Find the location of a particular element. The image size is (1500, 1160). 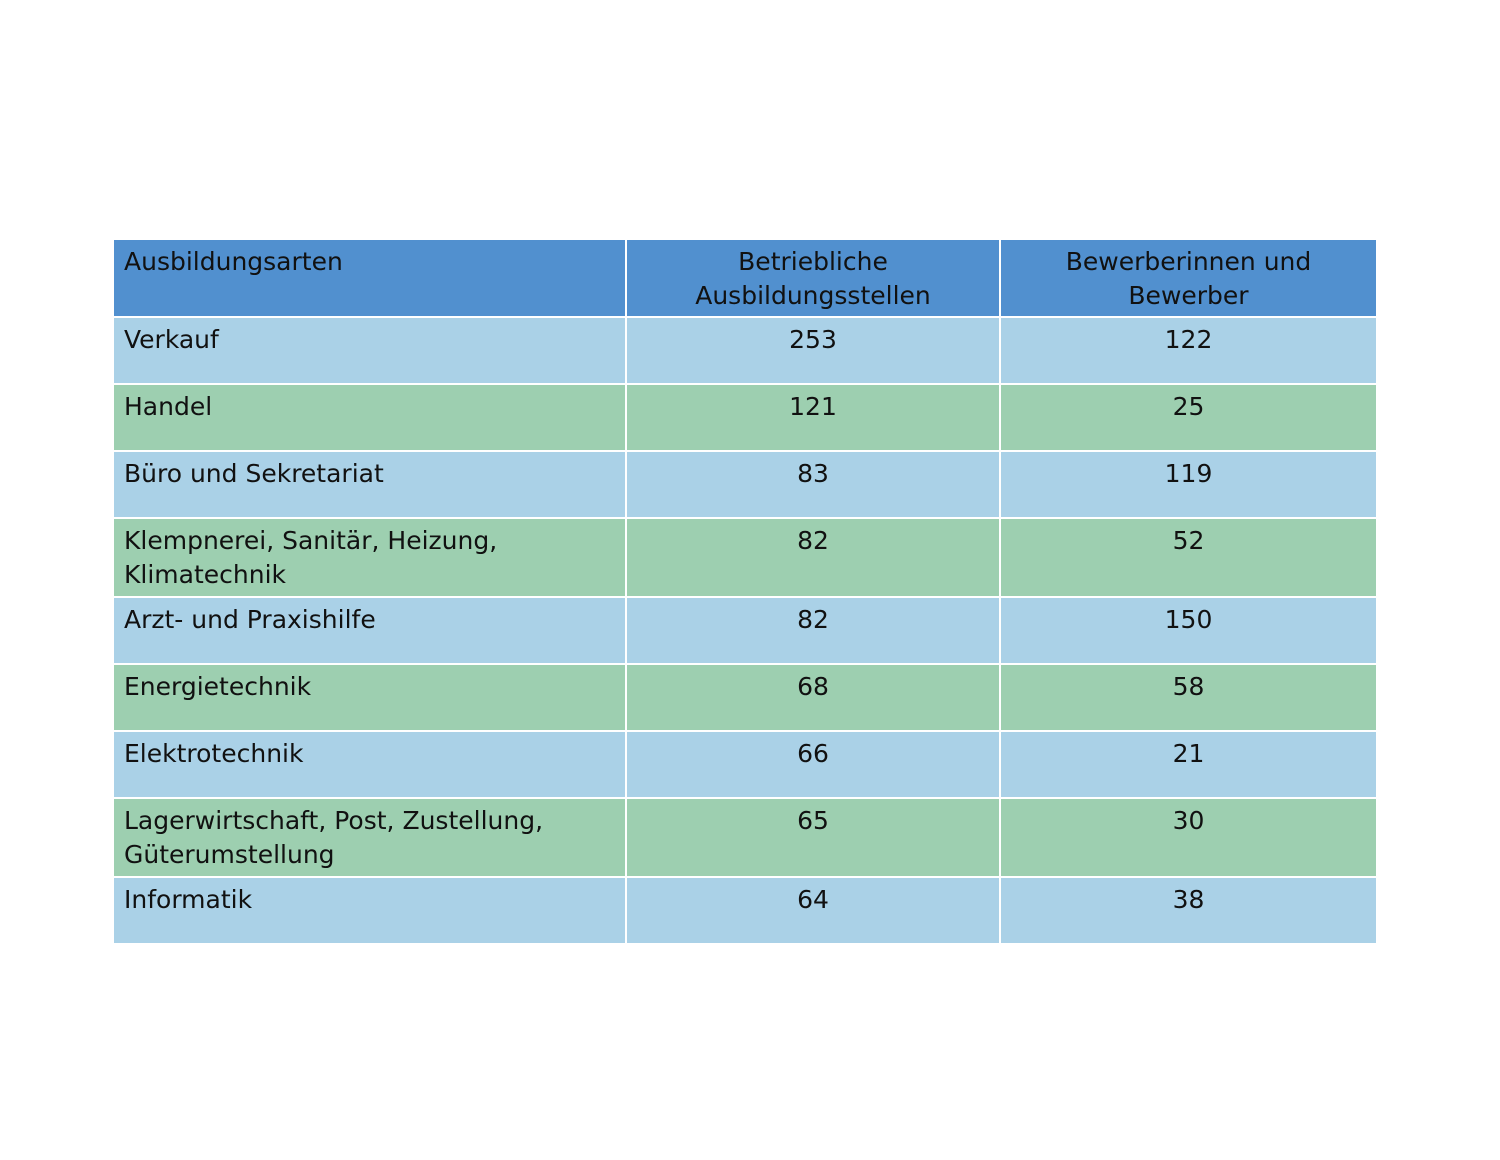

row-stellen: 64 is located at coordinates (813, 910).